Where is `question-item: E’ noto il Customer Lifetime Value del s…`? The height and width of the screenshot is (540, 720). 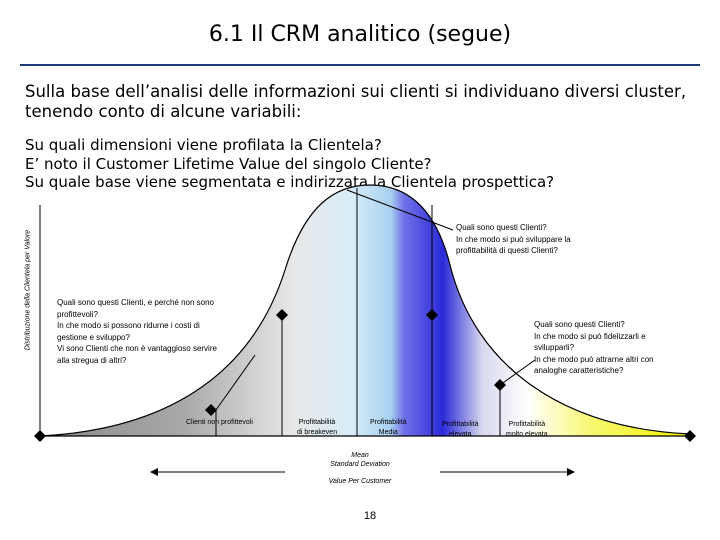 question-item: E’ noto il Customer Lifetime Value del s… is located at coordinates (228, 163).